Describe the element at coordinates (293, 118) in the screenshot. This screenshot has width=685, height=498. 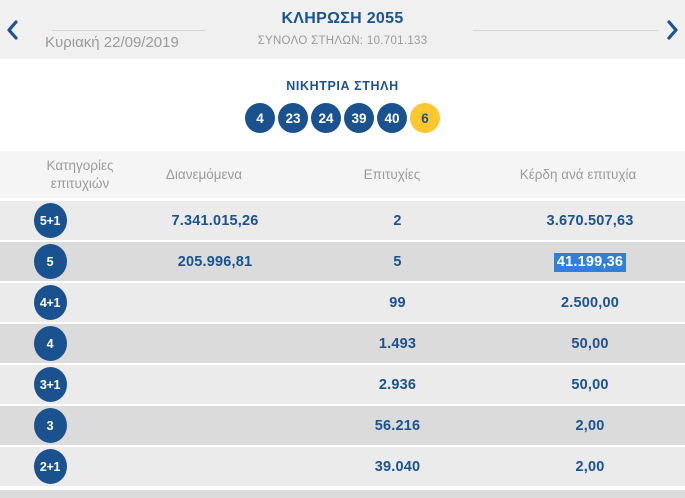
I see `winning-number-ball: 23` at that location.